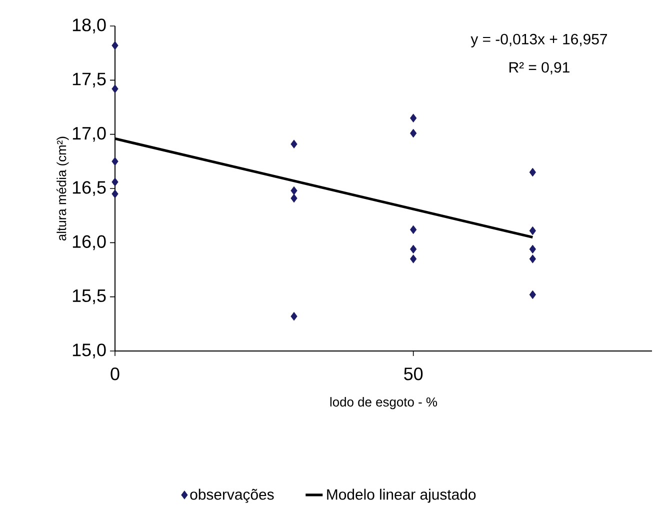  What do you see at coordinates (89, 26) in the screenshot?
I see `y-tick-label: 18,0` at bounding box center [89, 26].